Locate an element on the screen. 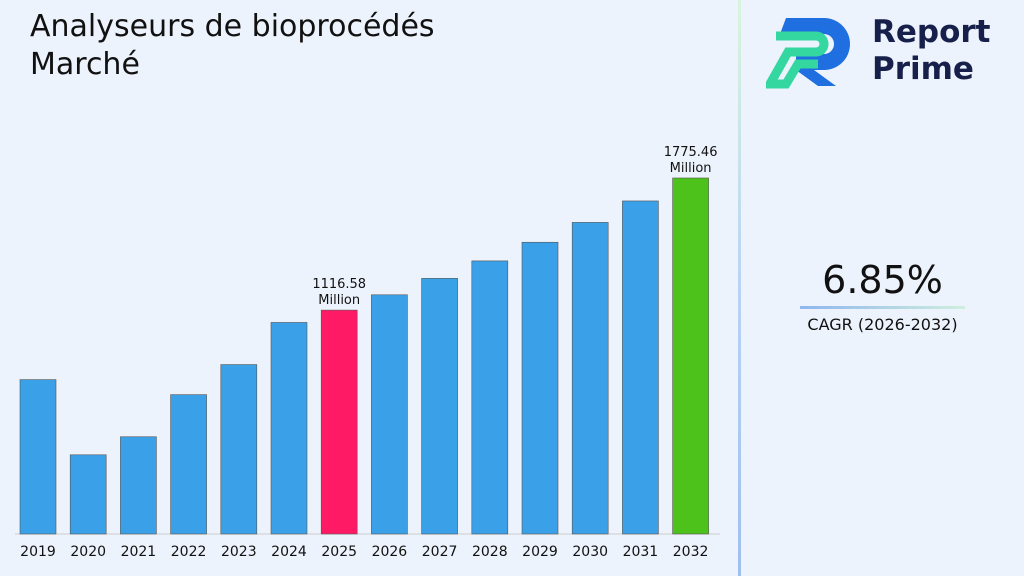 Image resolution: width=1024 pixels, height=576 pixels. brand-line1: Report is located at coordinates (931, 32).